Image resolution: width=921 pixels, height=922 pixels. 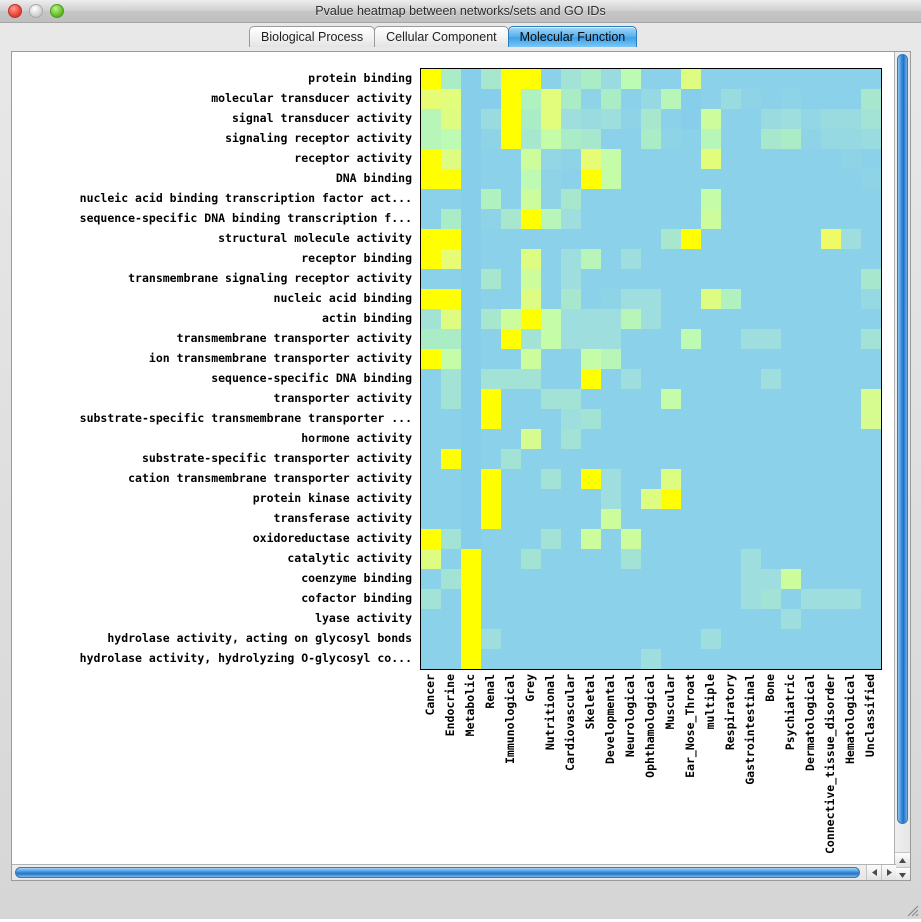 I want to click on zoom-button, so click(x=57, y=11).